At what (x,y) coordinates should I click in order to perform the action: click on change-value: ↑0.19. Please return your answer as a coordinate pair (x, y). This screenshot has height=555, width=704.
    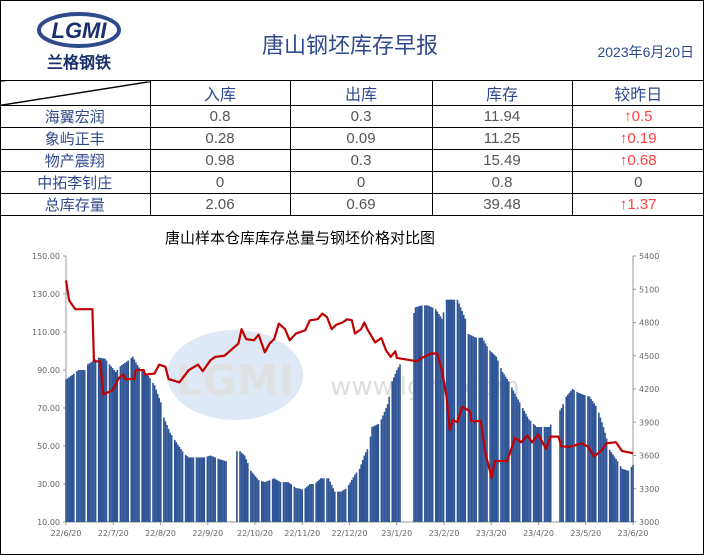
    Looking at the image, I should click on (637, 138).